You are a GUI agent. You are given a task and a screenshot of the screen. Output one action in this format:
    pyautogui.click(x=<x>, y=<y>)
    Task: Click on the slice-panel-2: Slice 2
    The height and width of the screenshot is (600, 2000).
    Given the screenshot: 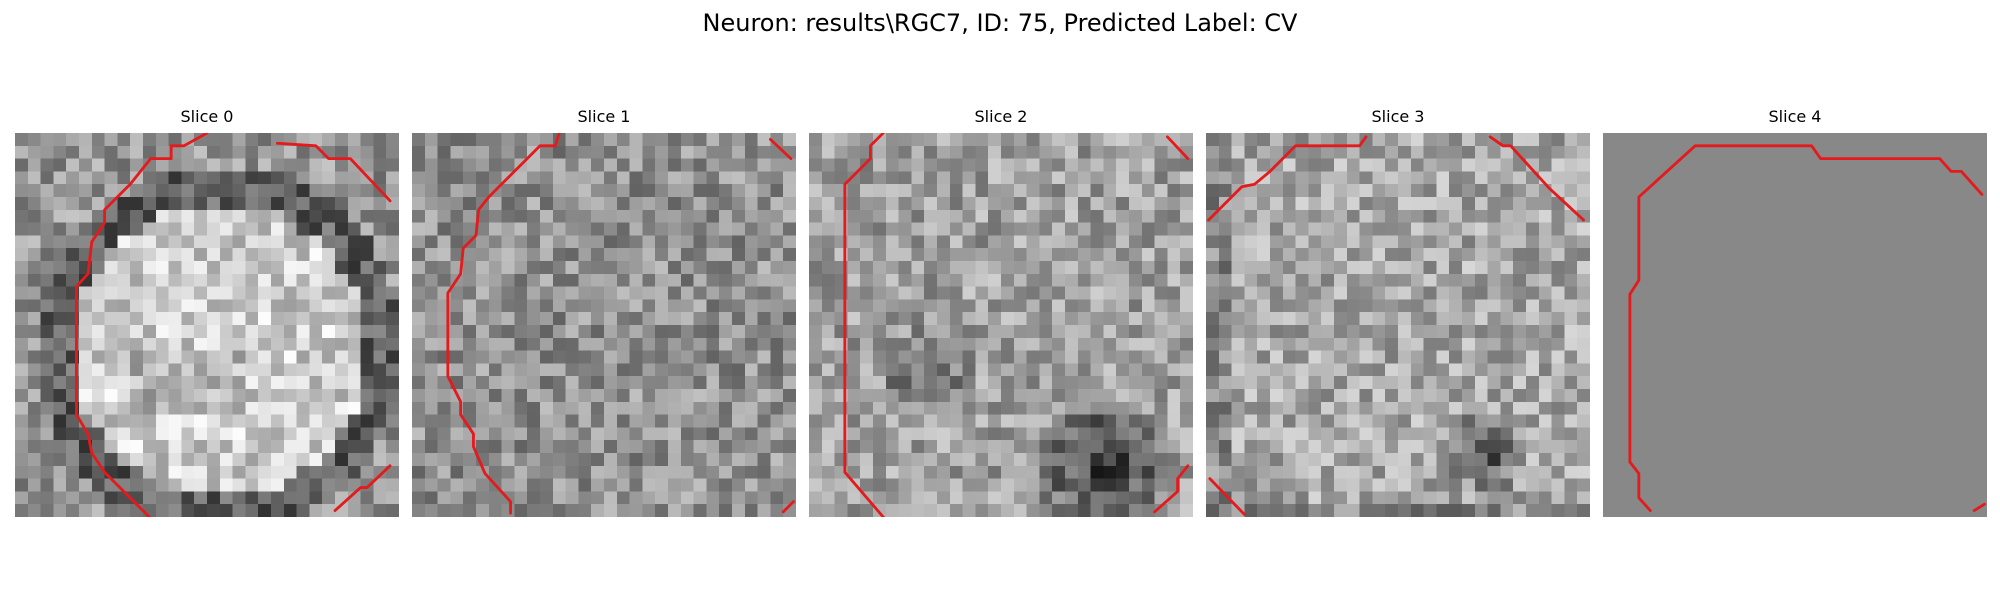 What is the action you would take?
    pyautogui.click(x=1001, y=312)
    